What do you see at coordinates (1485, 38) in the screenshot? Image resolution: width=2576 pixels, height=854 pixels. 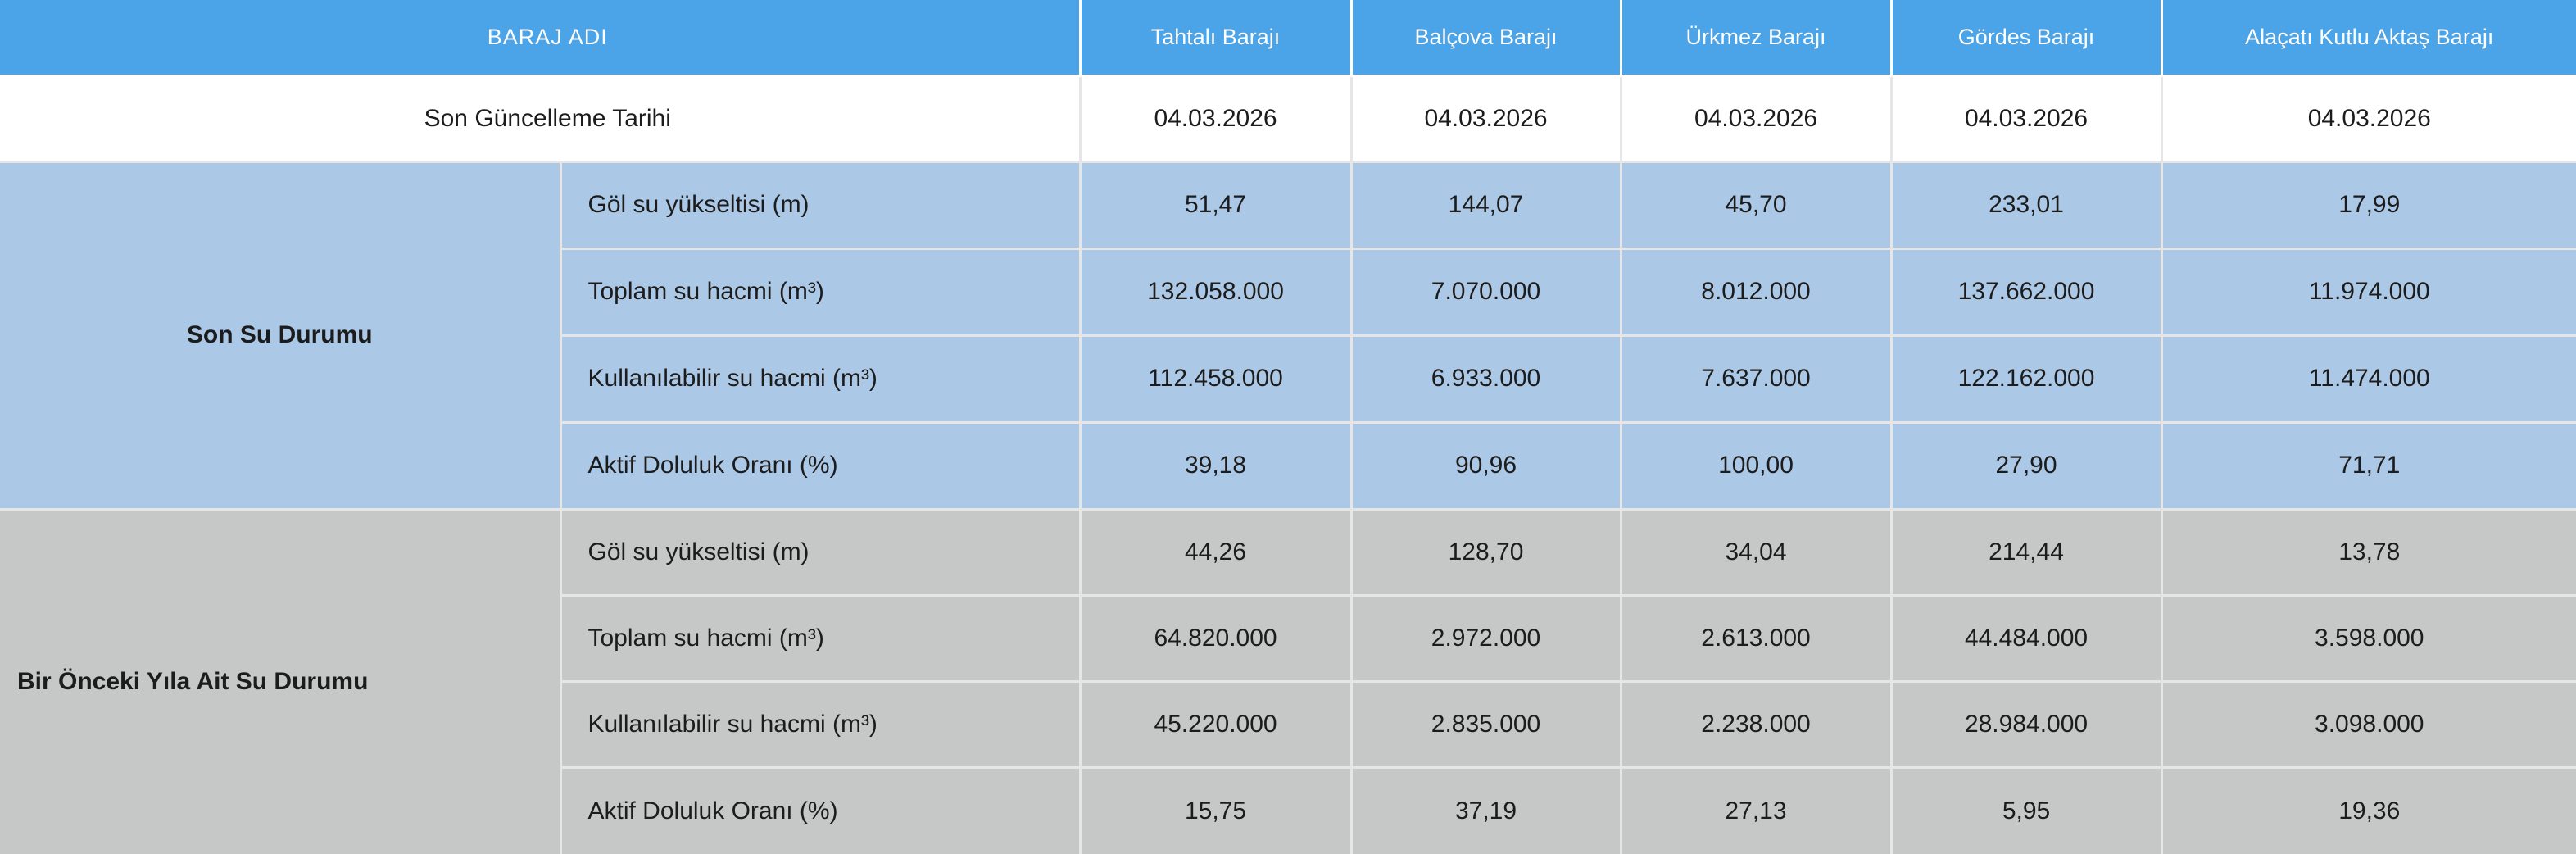 I see `dam-column-header-balcova: Balçova Barajı` at bounding box center [1485, 38].